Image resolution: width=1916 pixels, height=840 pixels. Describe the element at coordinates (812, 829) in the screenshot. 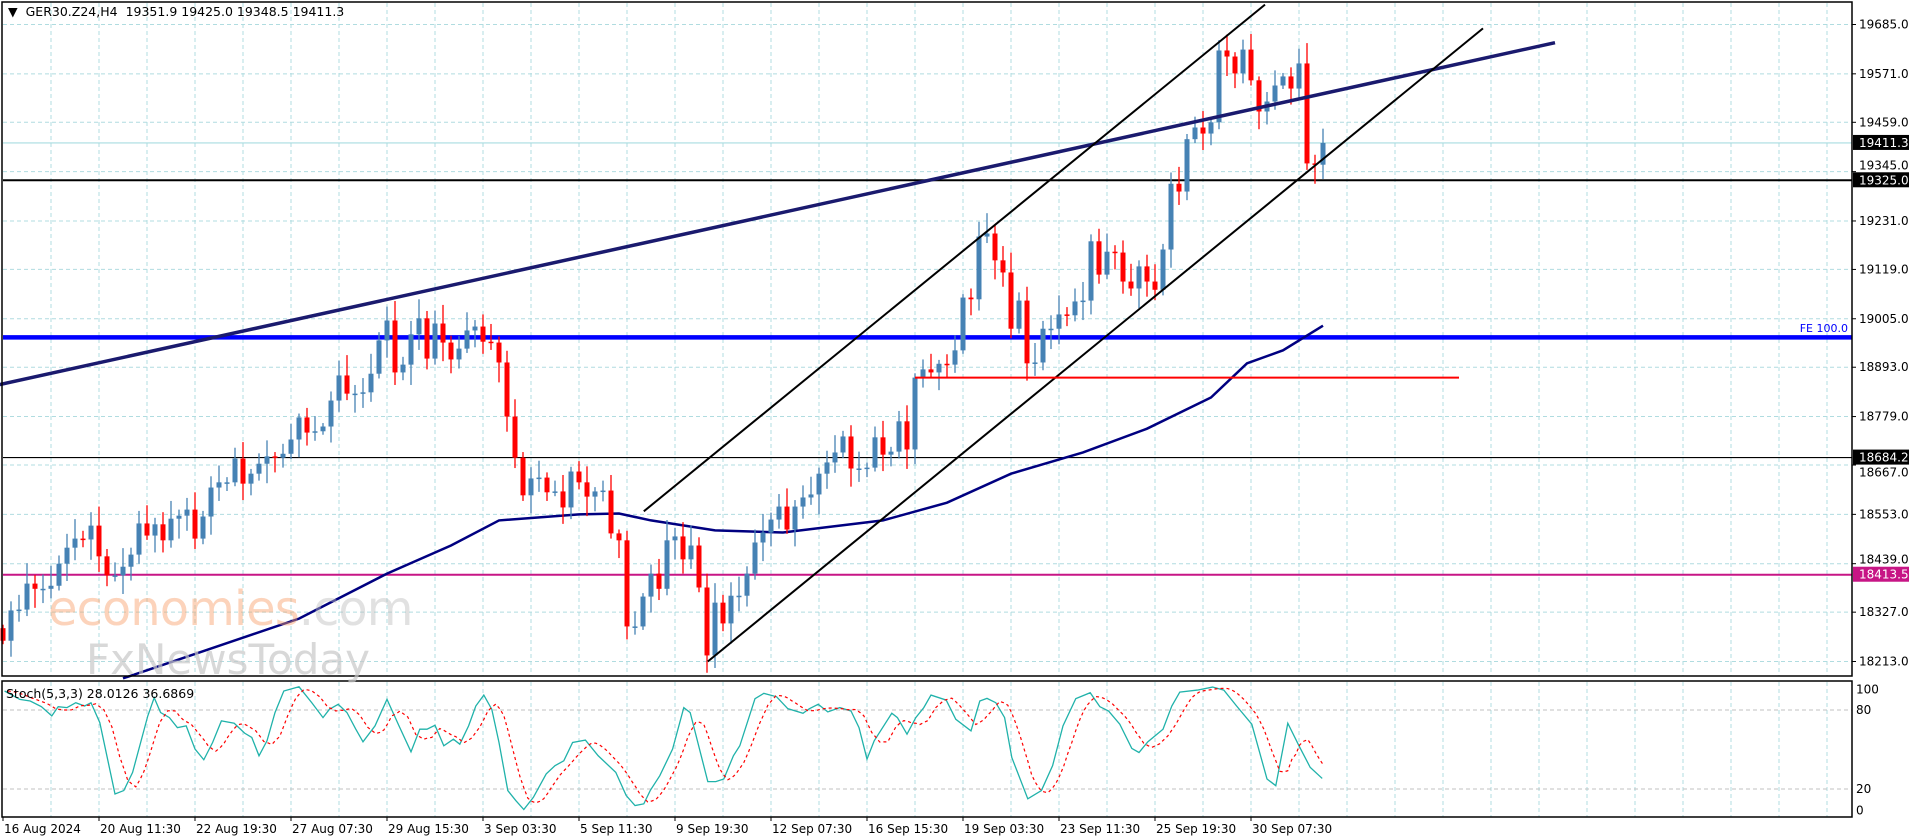

I see `time-label: 12 Sep 07:30` at that location.